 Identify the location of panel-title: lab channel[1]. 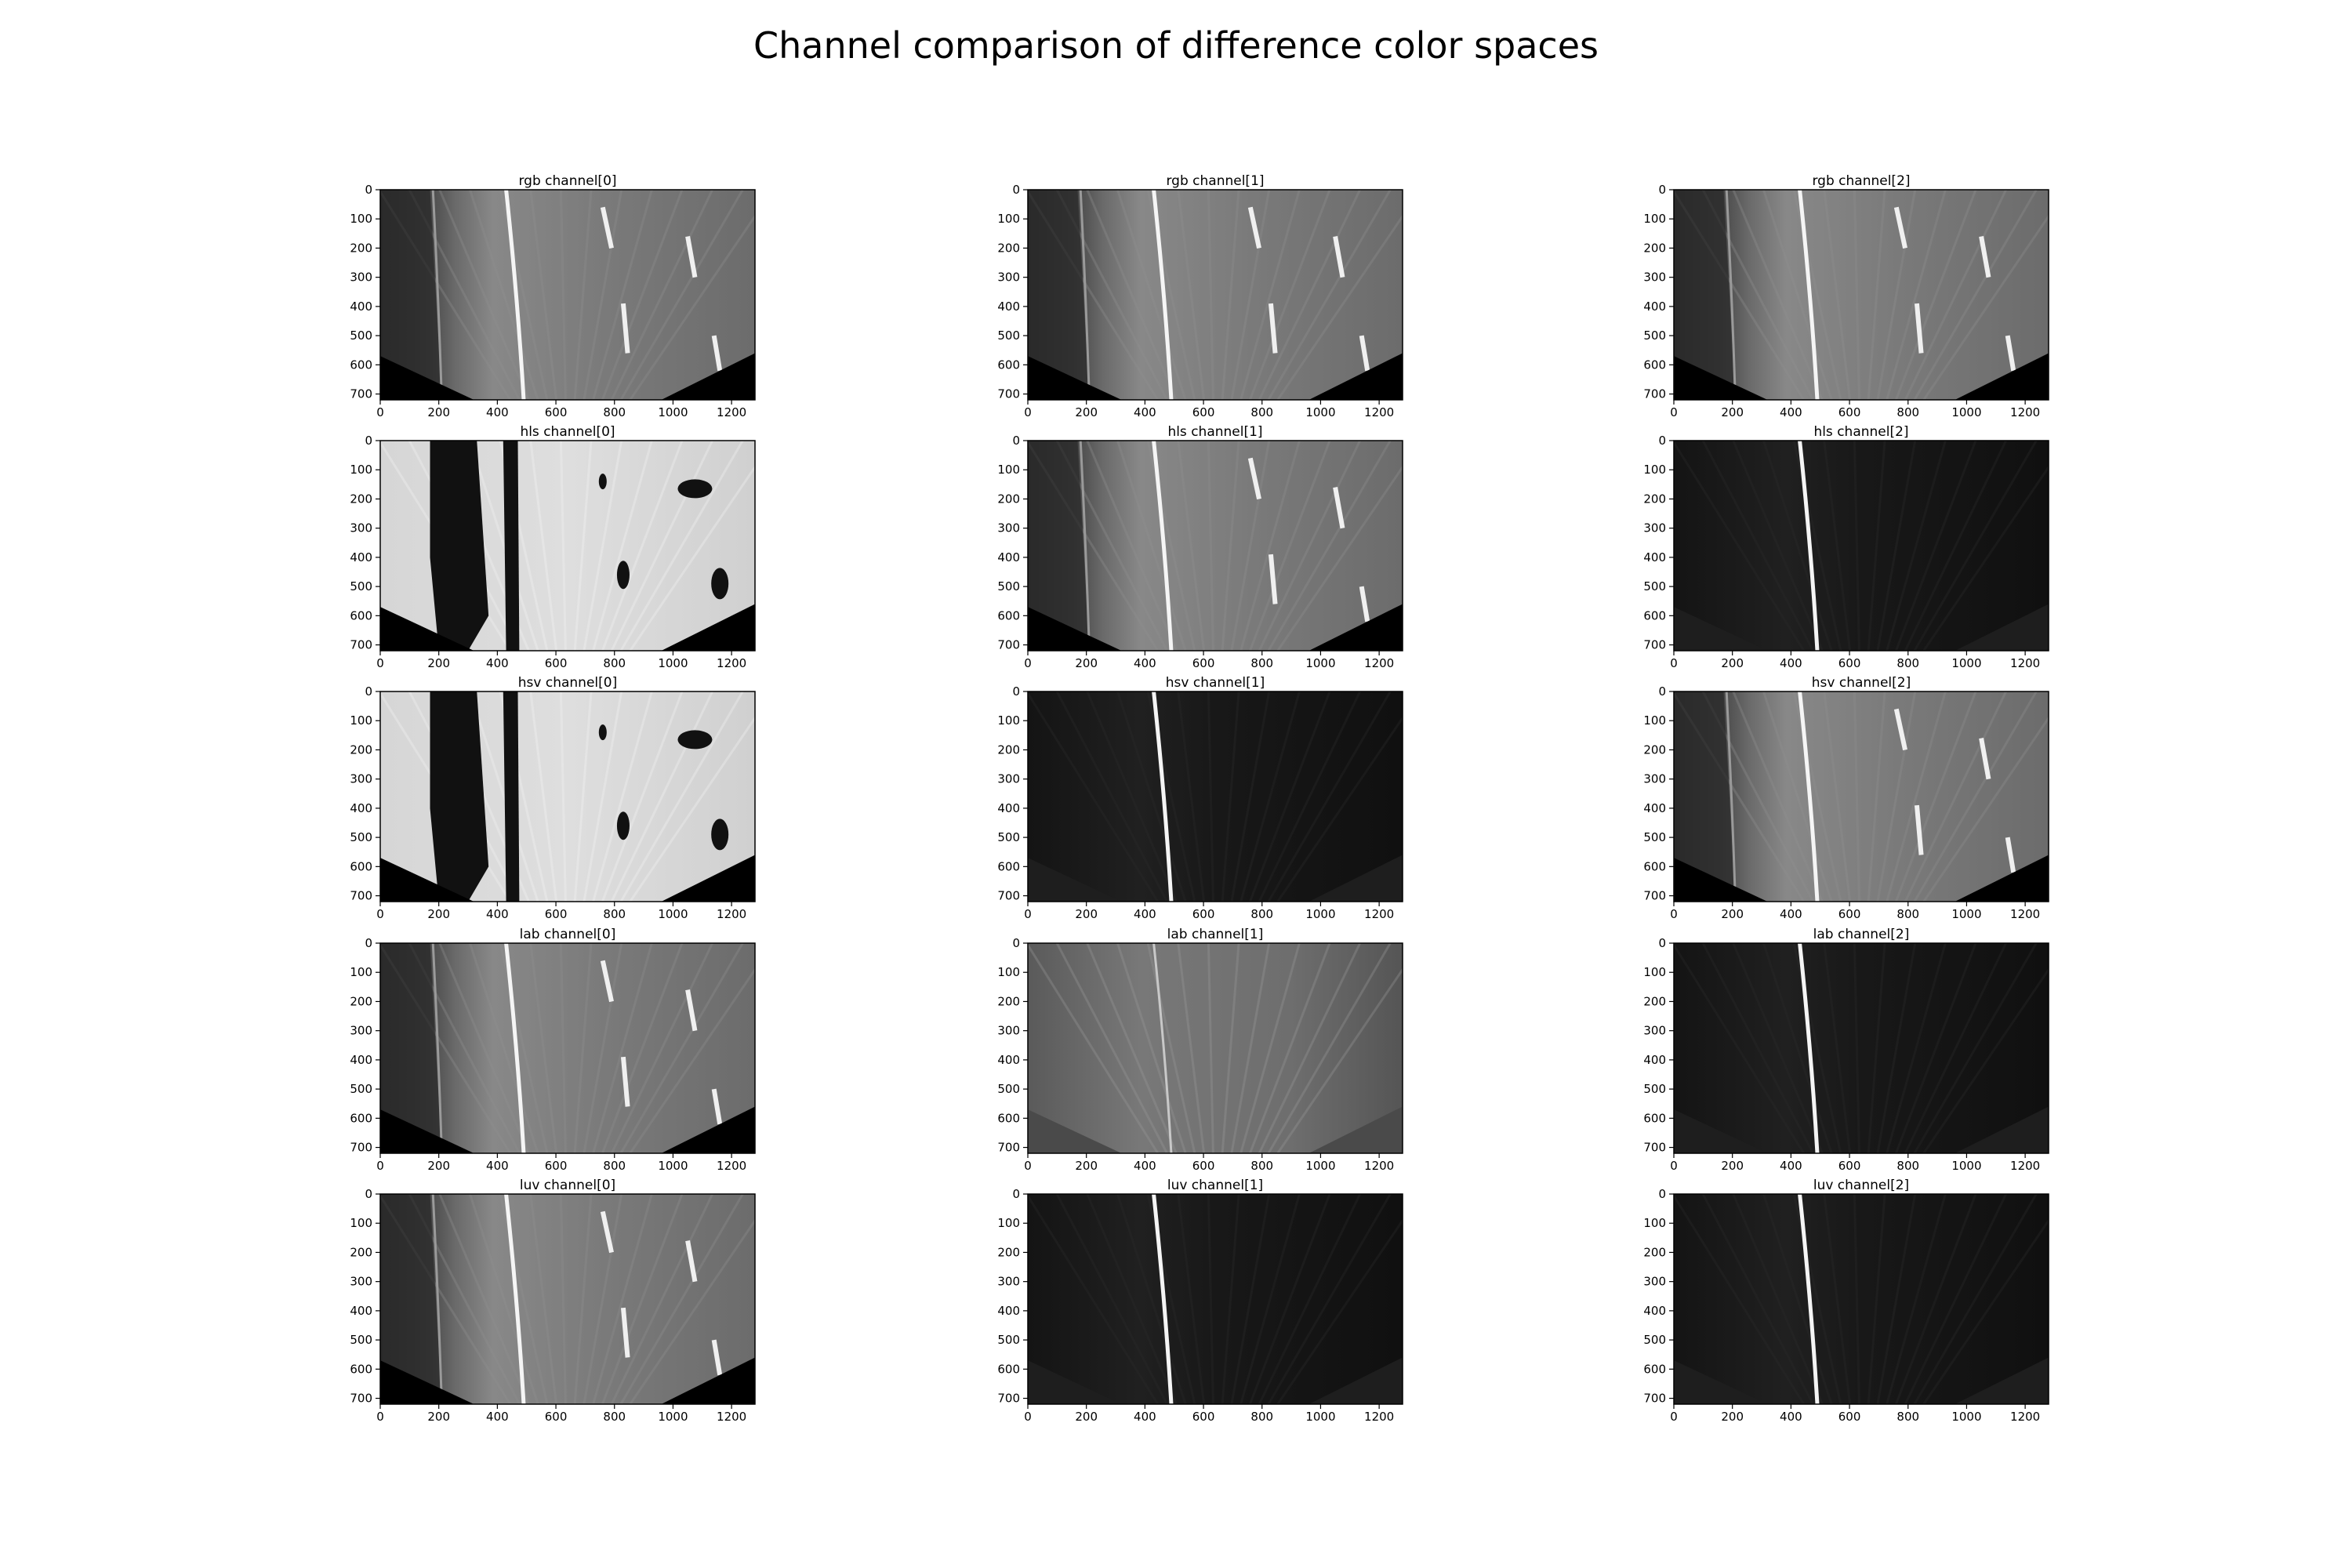
(1215, 935).